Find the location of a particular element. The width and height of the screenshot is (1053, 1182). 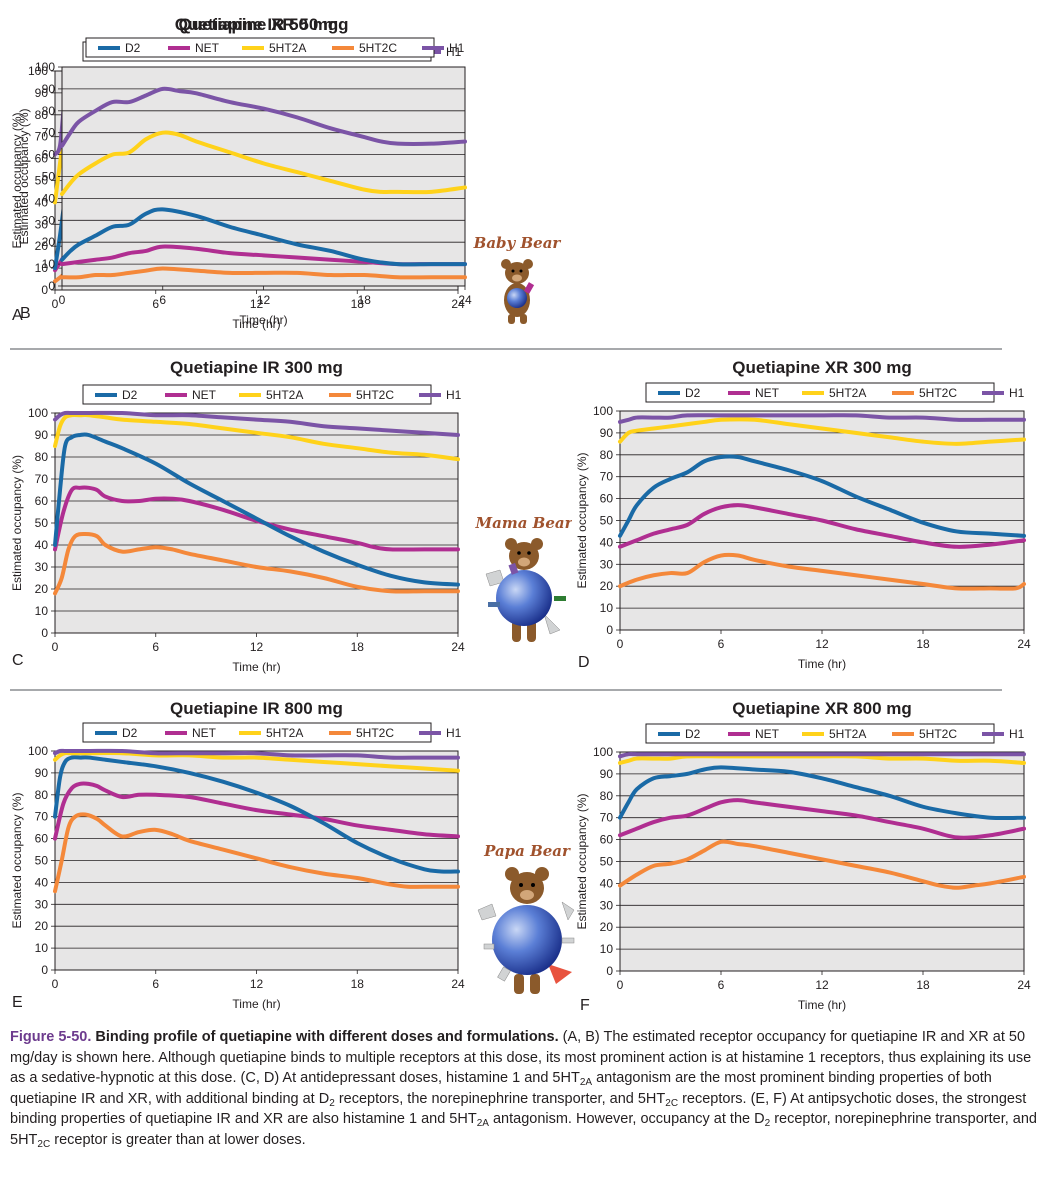

caption-subscript: 2C is located at coordinates (44, 1144).